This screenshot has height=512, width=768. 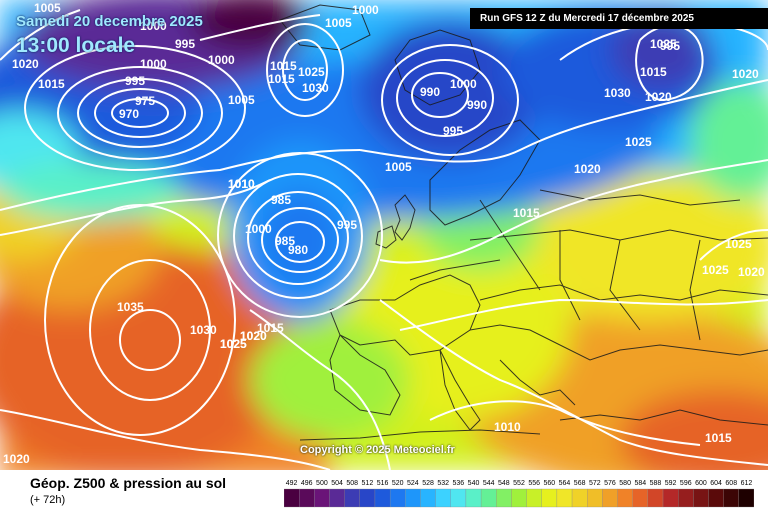 I want to click on legend-value-label: 568, so click(x=580, y=483).